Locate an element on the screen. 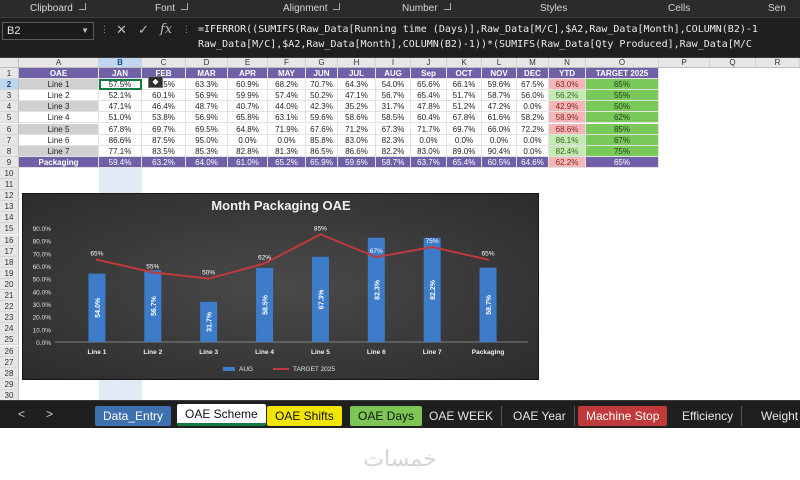 This screenshot has width=800, height=480. row-header: 30 is located at coordinates (9, 394).